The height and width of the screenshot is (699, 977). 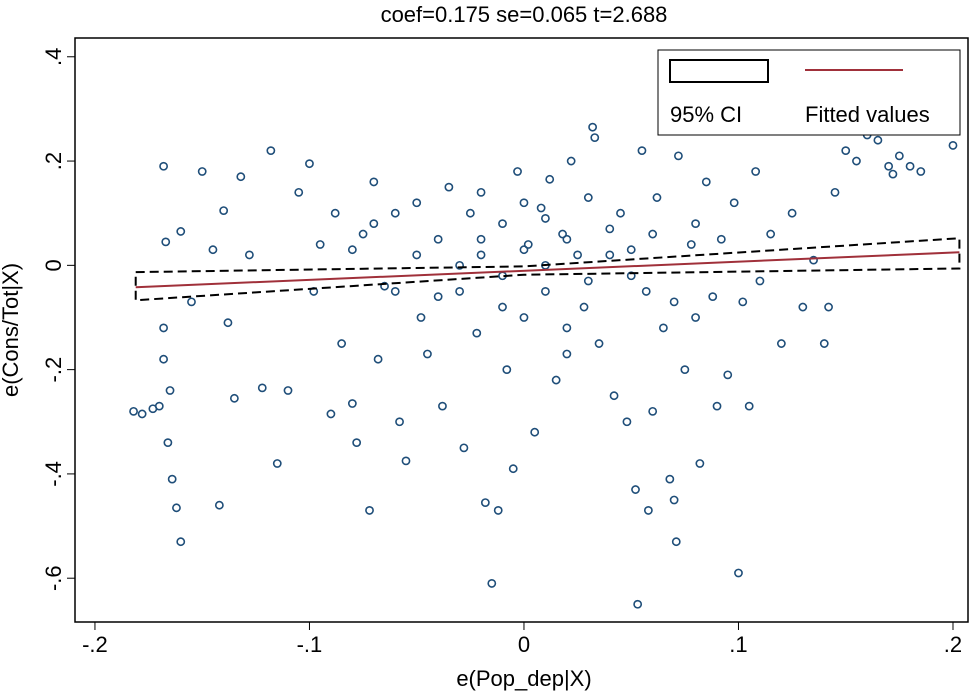 What do you see at coordinates (53, 161) in the screenshot?
I see `y-tick-label: .2` at bounding box center [53, 161].